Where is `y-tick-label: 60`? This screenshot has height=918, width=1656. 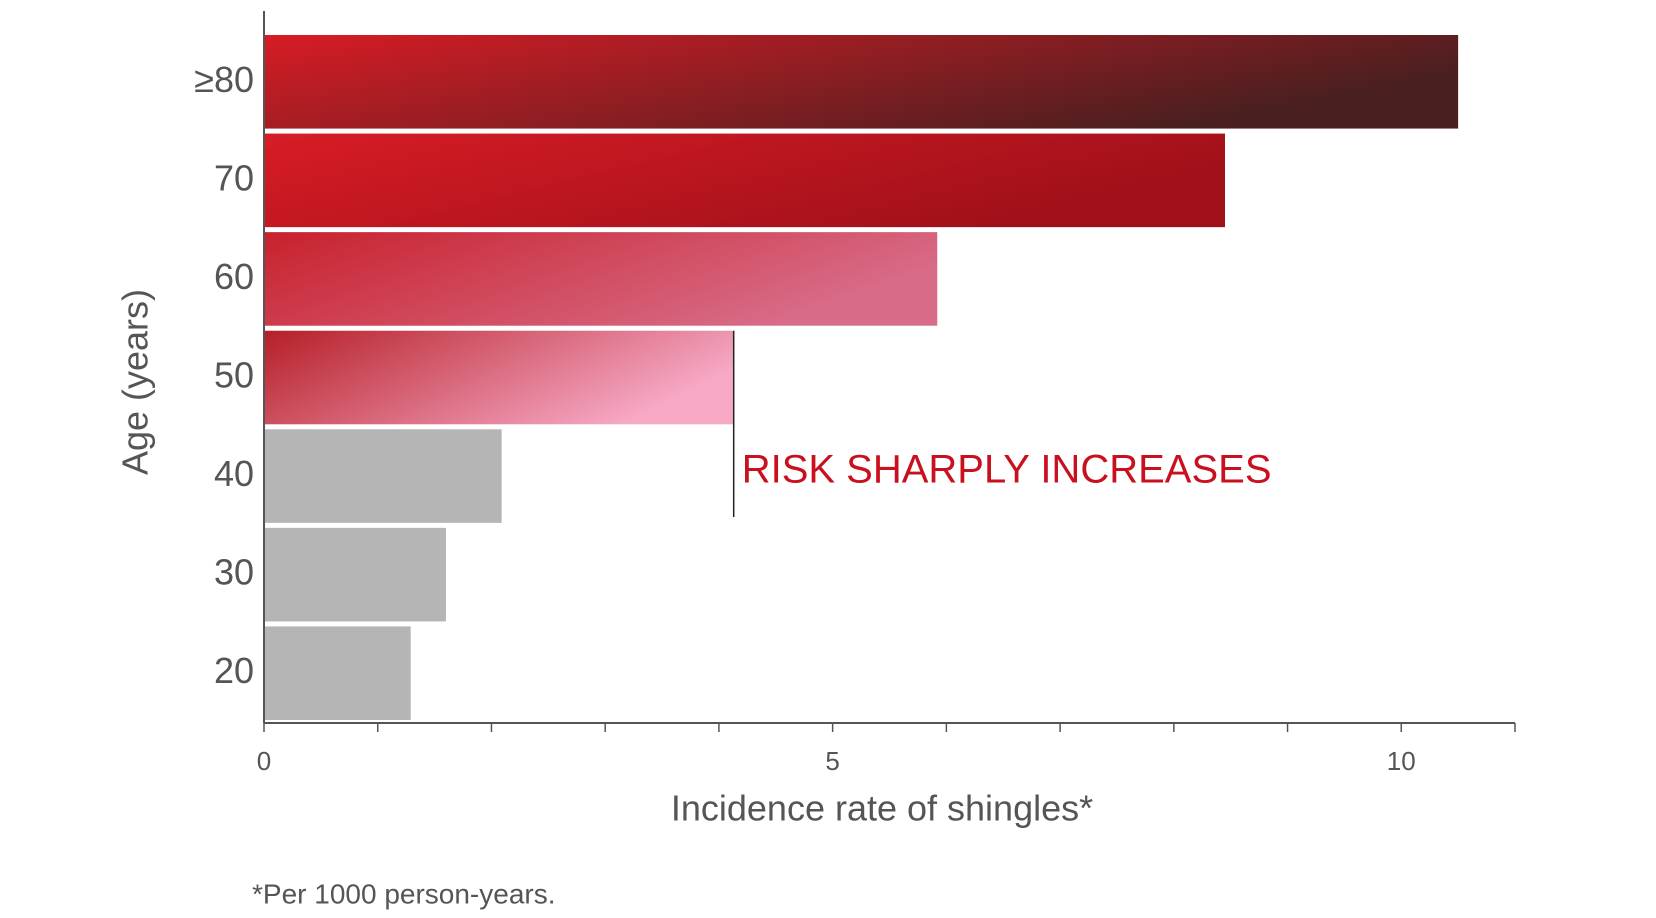
y-tick-label: 60 is located at coordinates (234, 276).